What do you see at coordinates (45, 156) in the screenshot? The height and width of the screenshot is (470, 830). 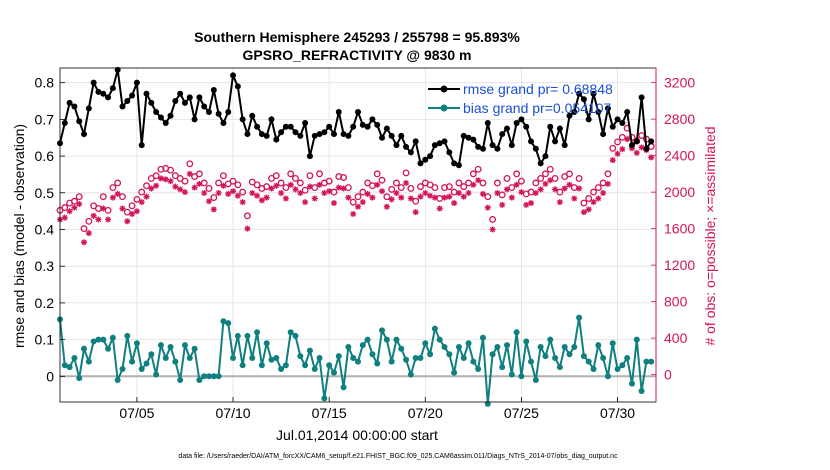 I see `y-left-tick-label: 0.6` at bounding box center [45, 156].